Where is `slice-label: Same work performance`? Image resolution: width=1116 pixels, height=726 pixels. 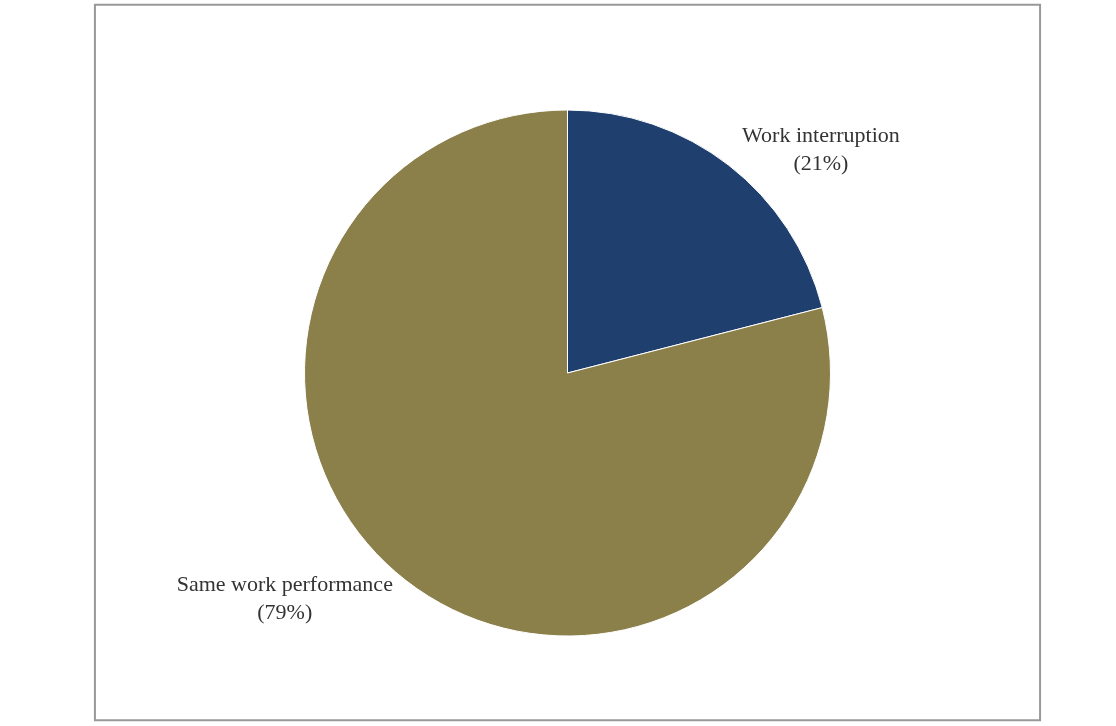
slice-label: Same work performance is located at coordinates (284, 583).